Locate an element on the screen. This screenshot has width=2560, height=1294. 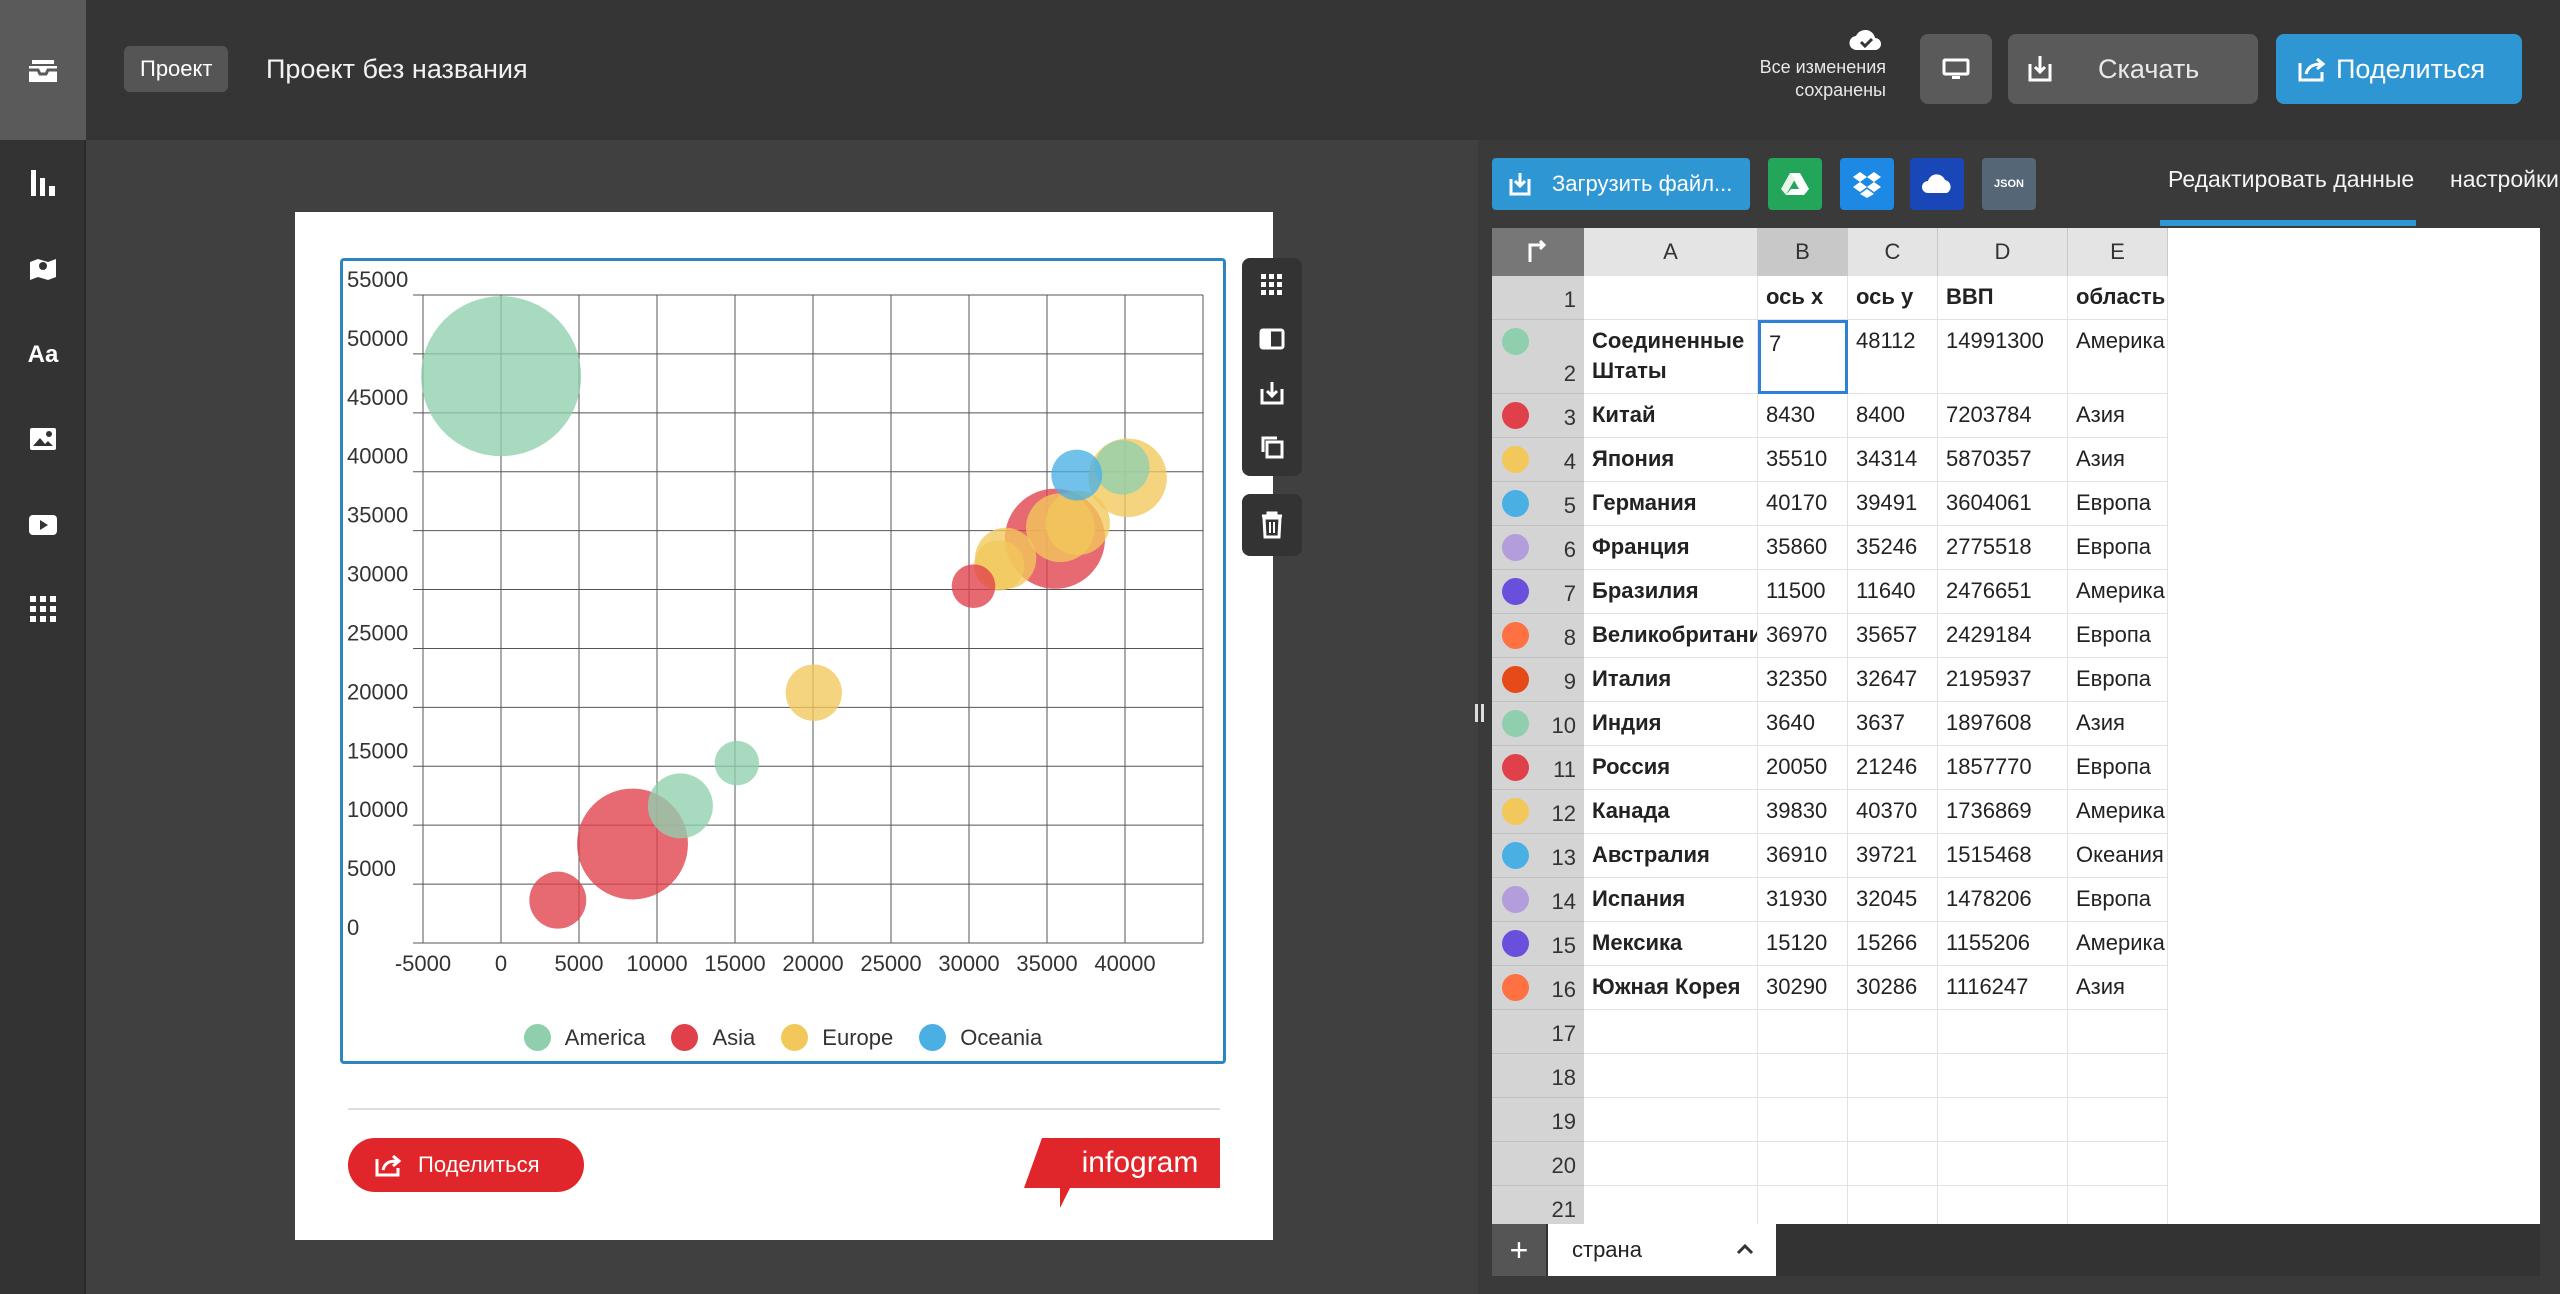
row-header: 17 is located at coordinates (1538, 1032).